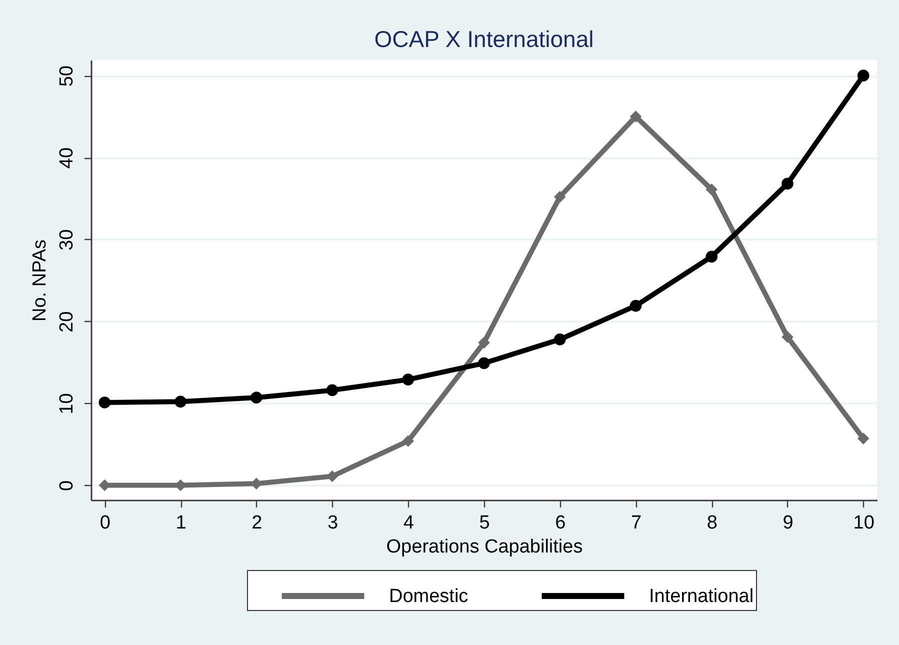 The height and width of the screenshot is (645, 899). I want to click on chart-title: OCAP X International, so click(484, 39).